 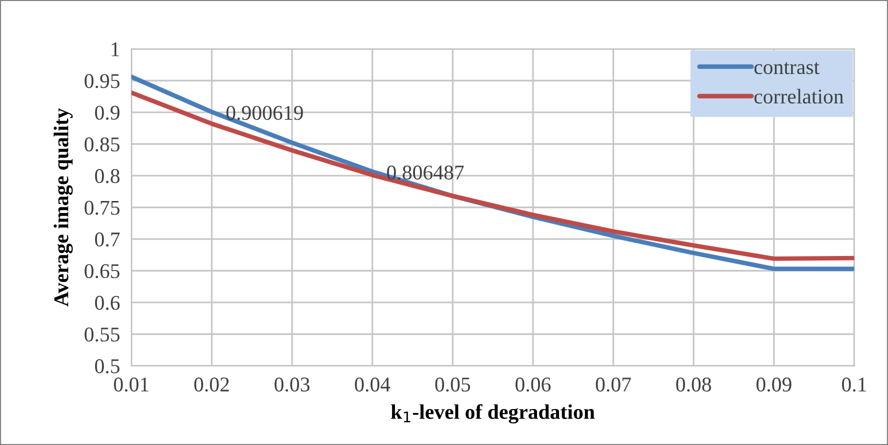 What do you see at coordinates (116, 49) in the screenshot?
I see `y-tick-label: 1` at bounding box center [116, 49].